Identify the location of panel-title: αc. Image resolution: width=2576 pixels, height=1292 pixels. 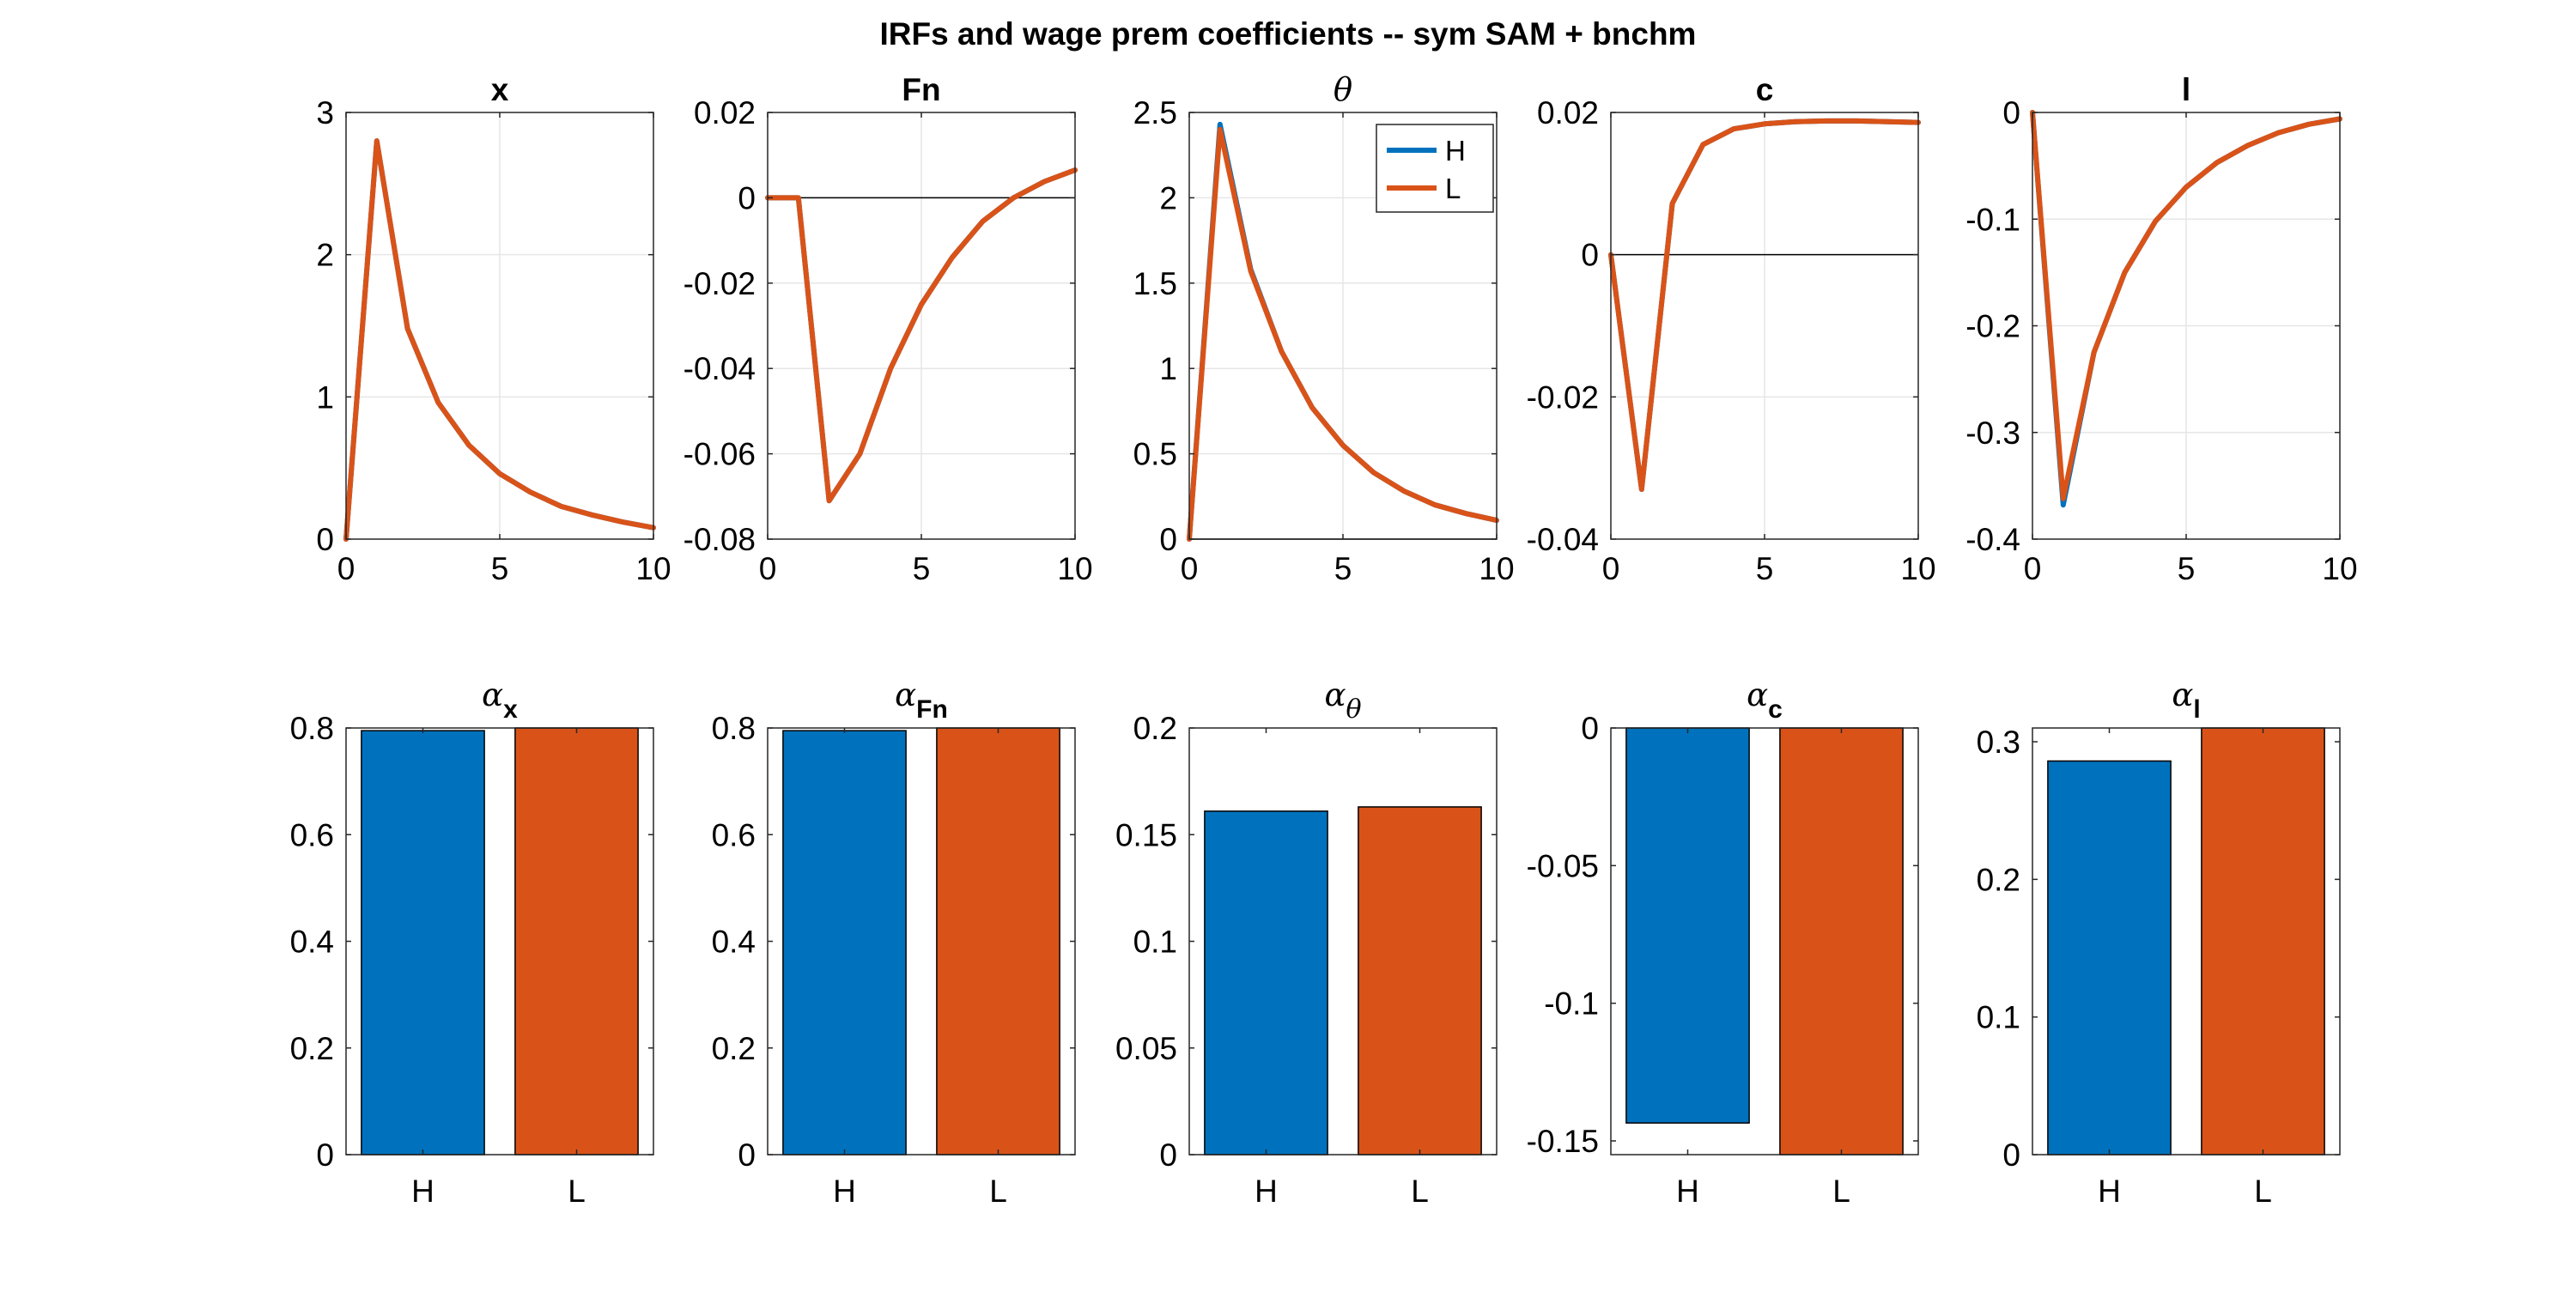
(1765, 700).